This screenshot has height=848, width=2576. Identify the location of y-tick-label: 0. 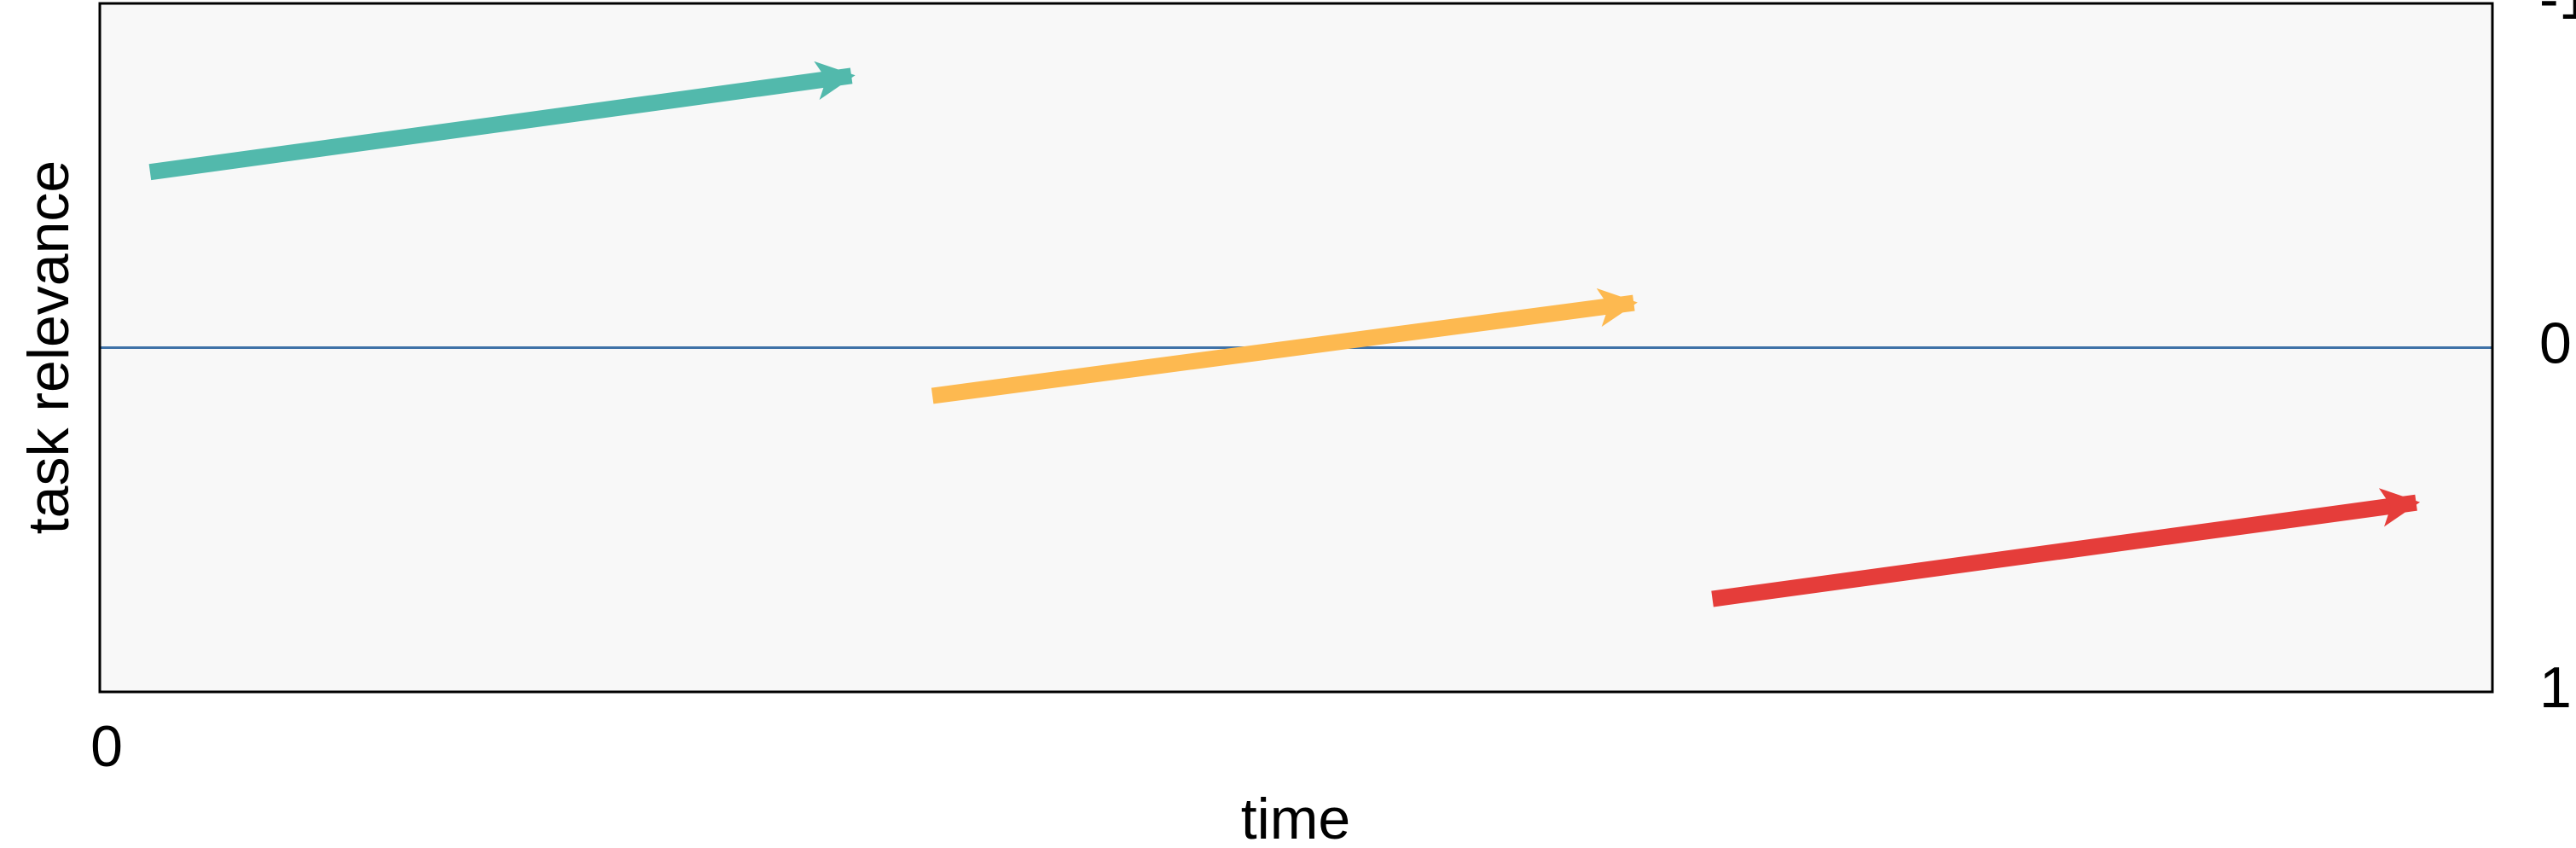
(2555, 343).